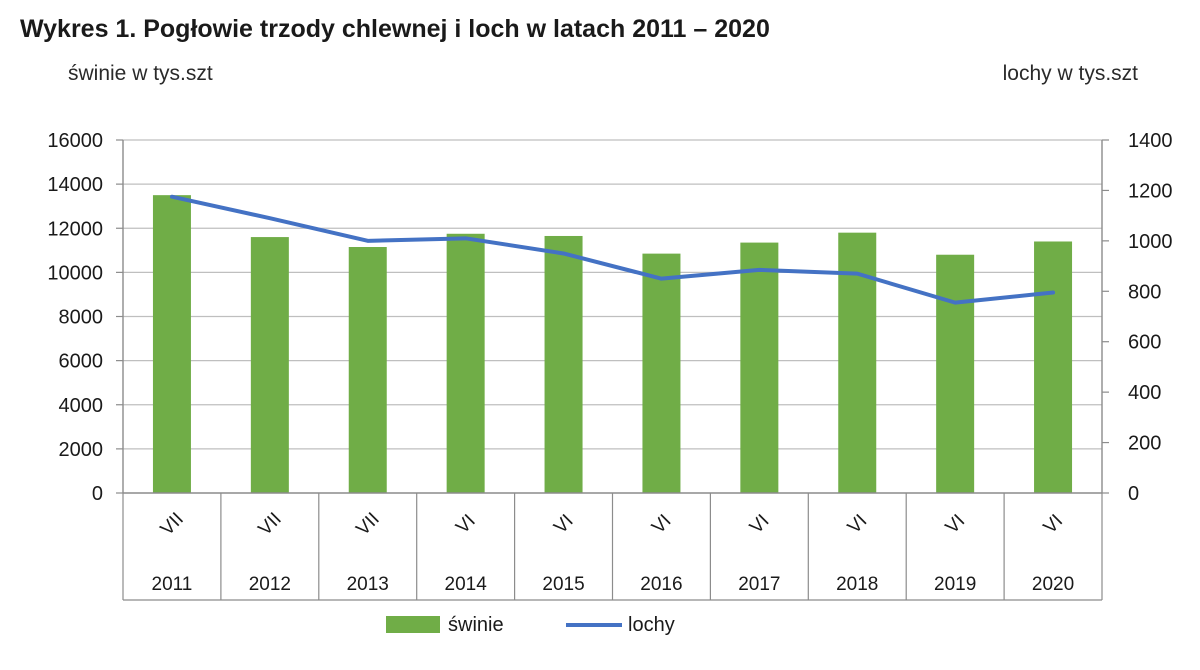 The height and width of the screenshot is (670, 1200). I want to click on line-series, so click(612, 249).